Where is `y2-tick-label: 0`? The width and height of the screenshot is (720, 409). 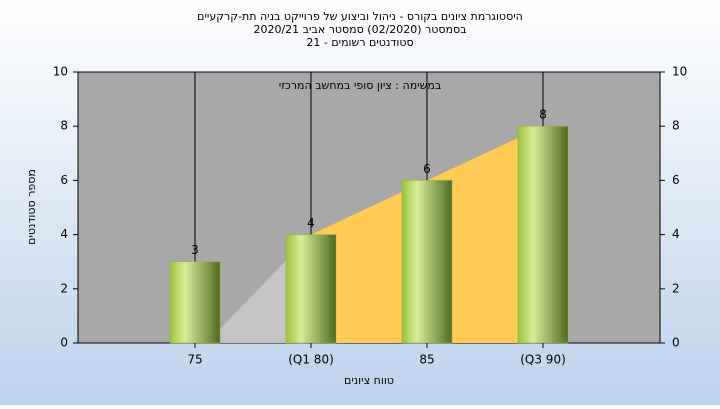 y2-tick-label: 0 is located at coordinates (676, 343).